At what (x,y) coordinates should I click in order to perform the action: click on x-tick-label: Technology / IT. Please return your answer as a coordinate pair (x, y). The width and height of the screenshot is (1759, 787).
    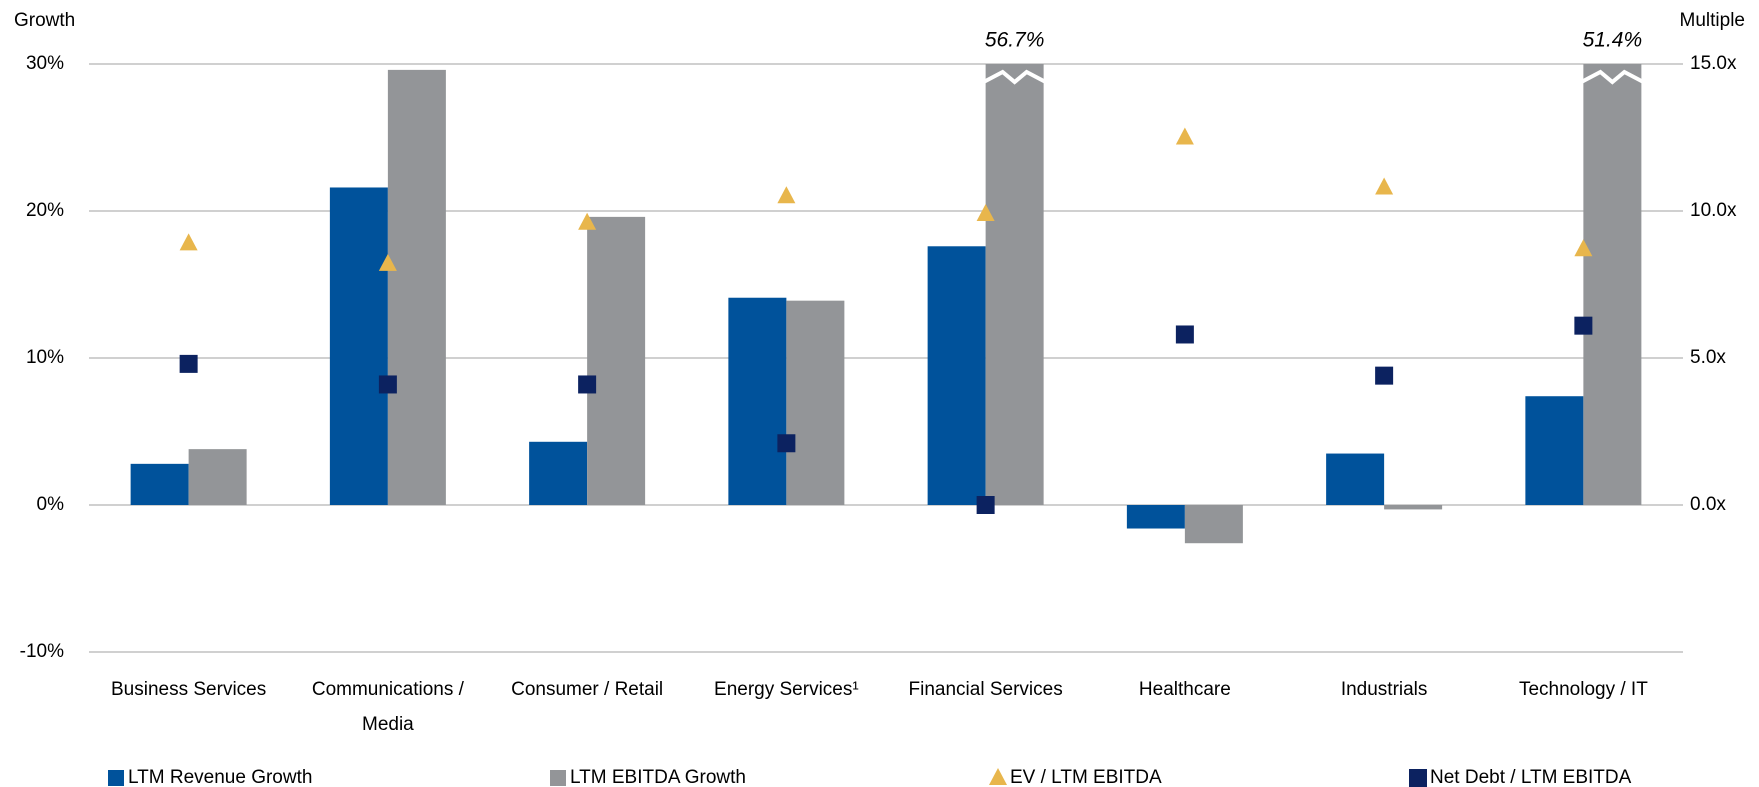
    Looking at the image, I should click on (1583, 689).